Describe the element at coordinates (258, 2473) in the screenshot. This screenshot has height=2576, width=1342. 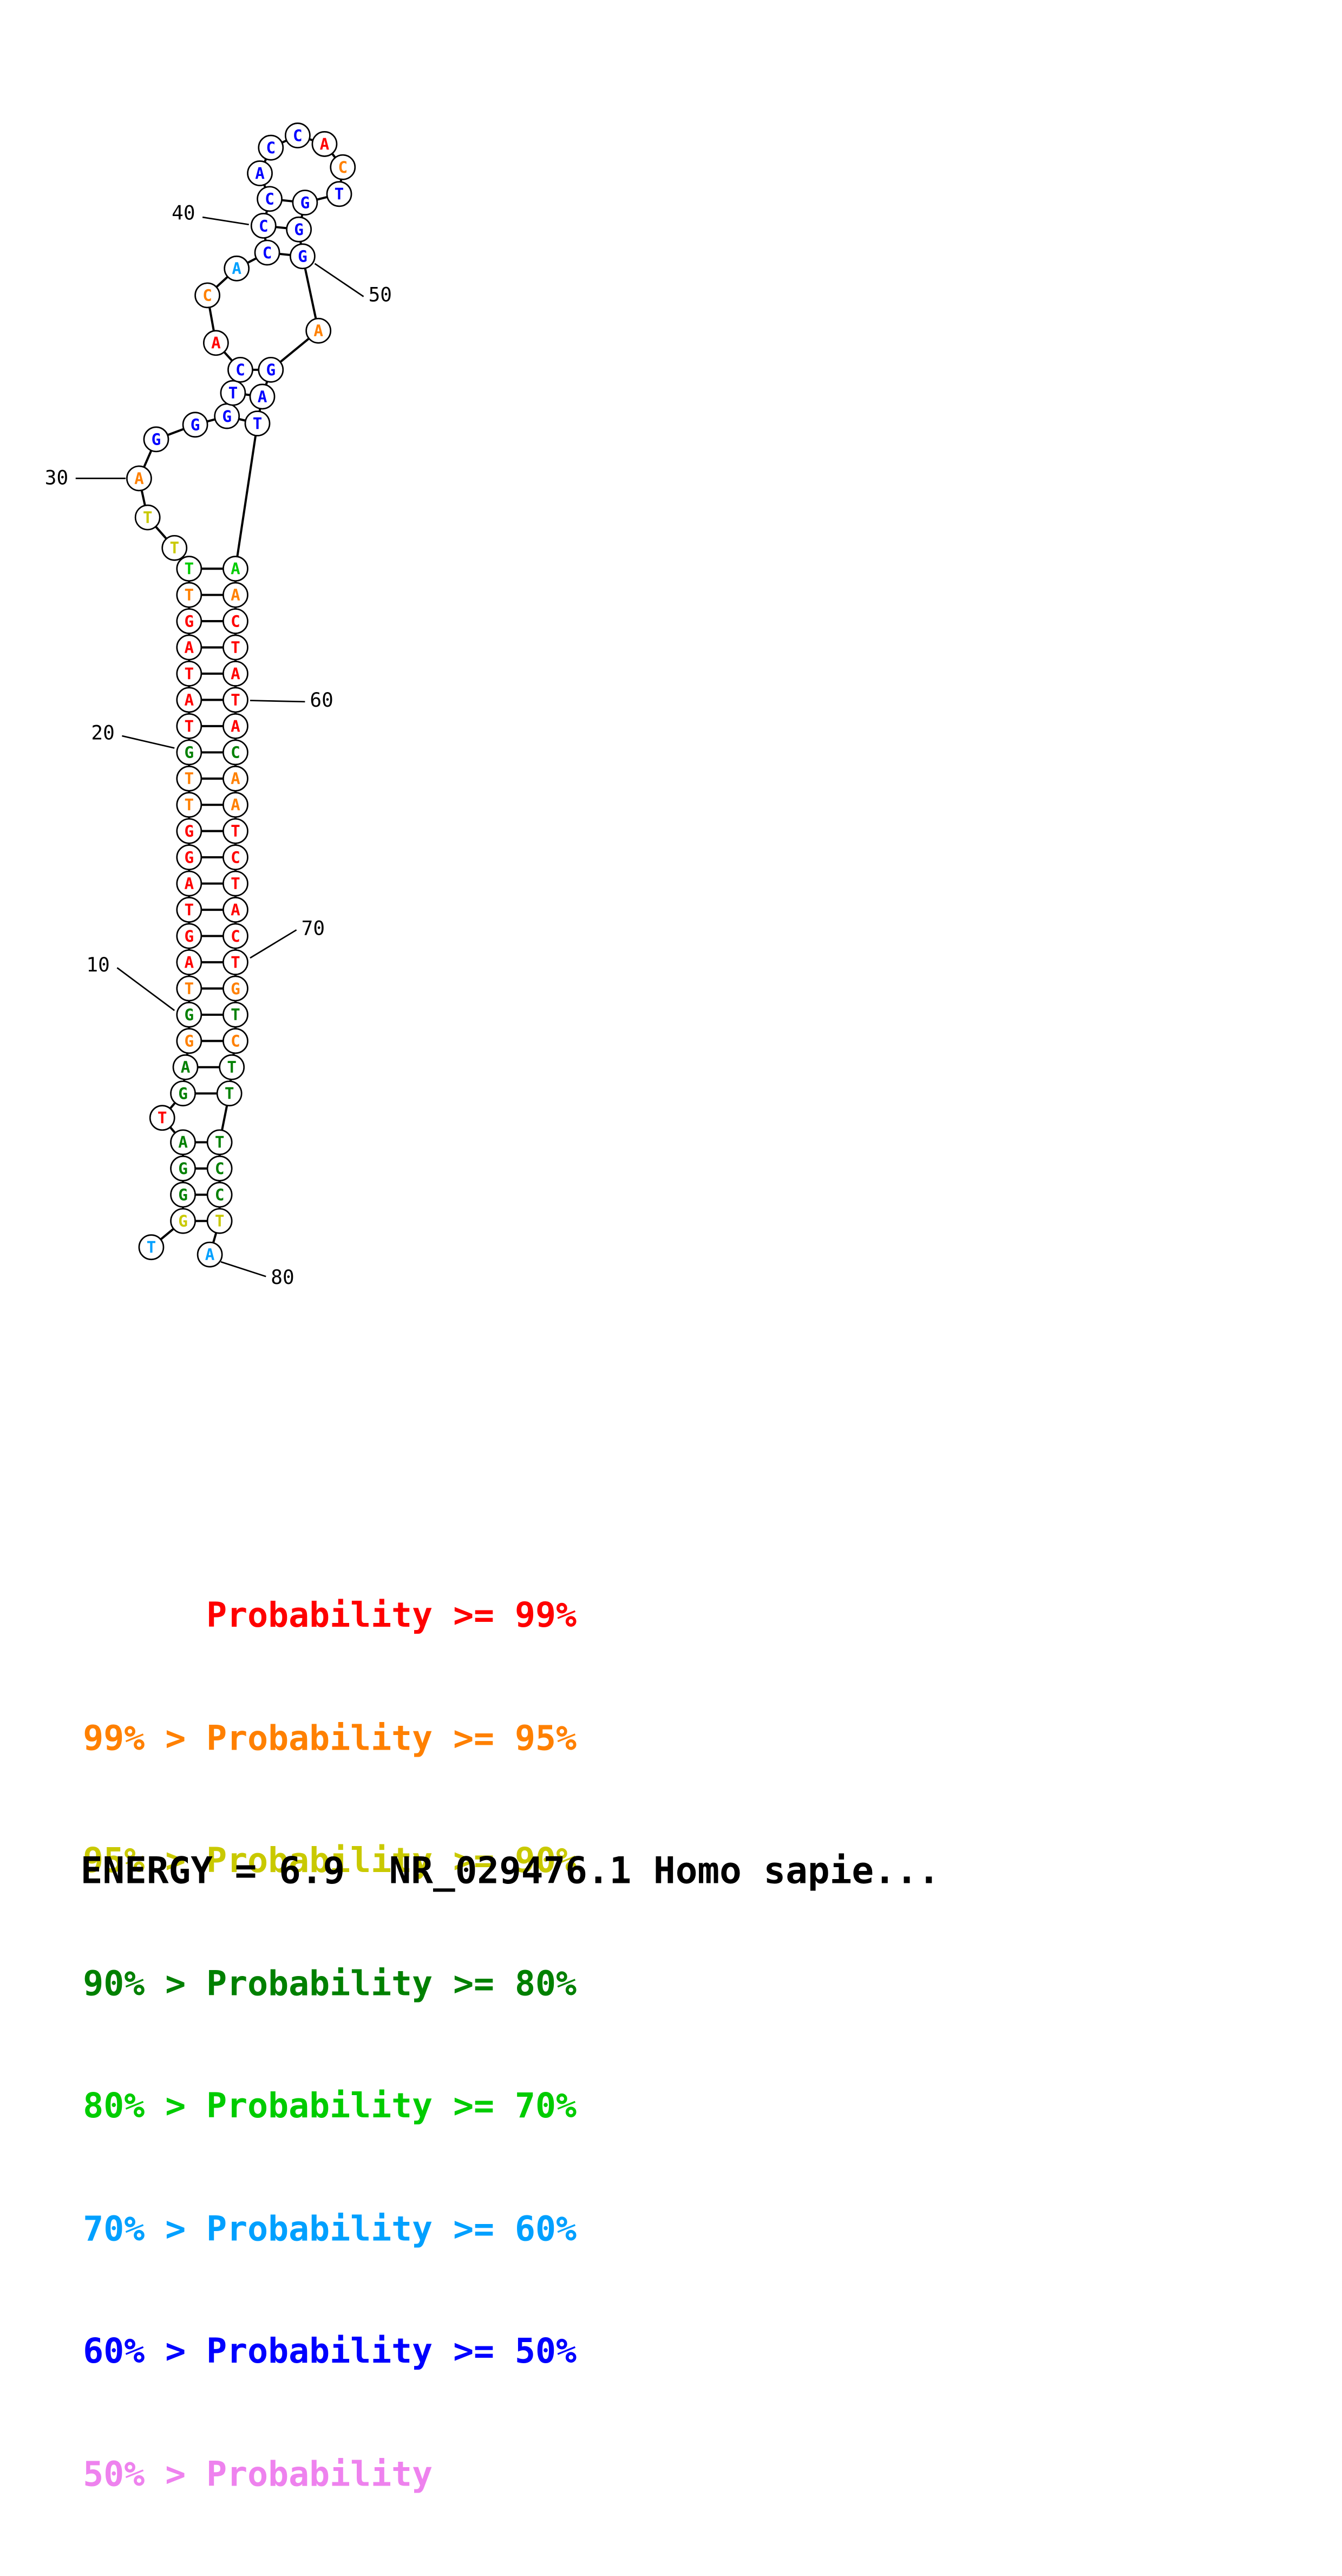
I see `legend-item: 50% > Probability` at that location.